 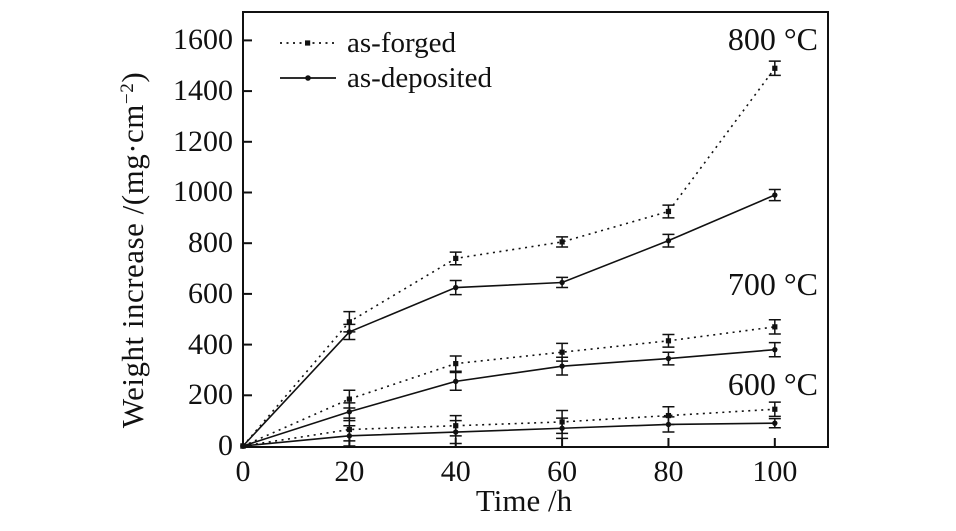 What do you see at coordinates (132, 266) in the screenshot?
I see `y-axis-title-text: Weight increase /(mg·cm` at bounding box center [132, 266].